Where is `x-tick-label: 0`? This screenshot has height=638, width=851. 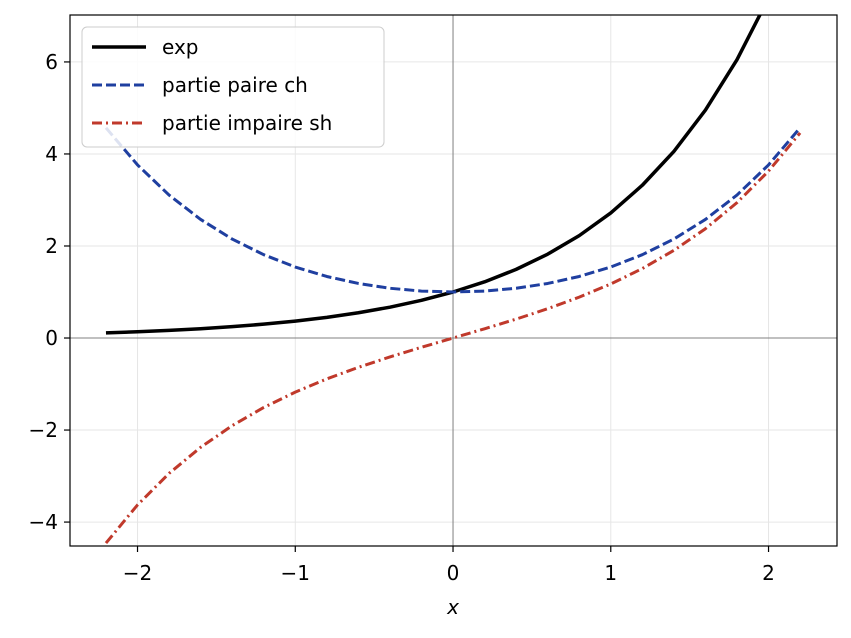 x-tick-label: 0 is located at coordinates (453, 573).